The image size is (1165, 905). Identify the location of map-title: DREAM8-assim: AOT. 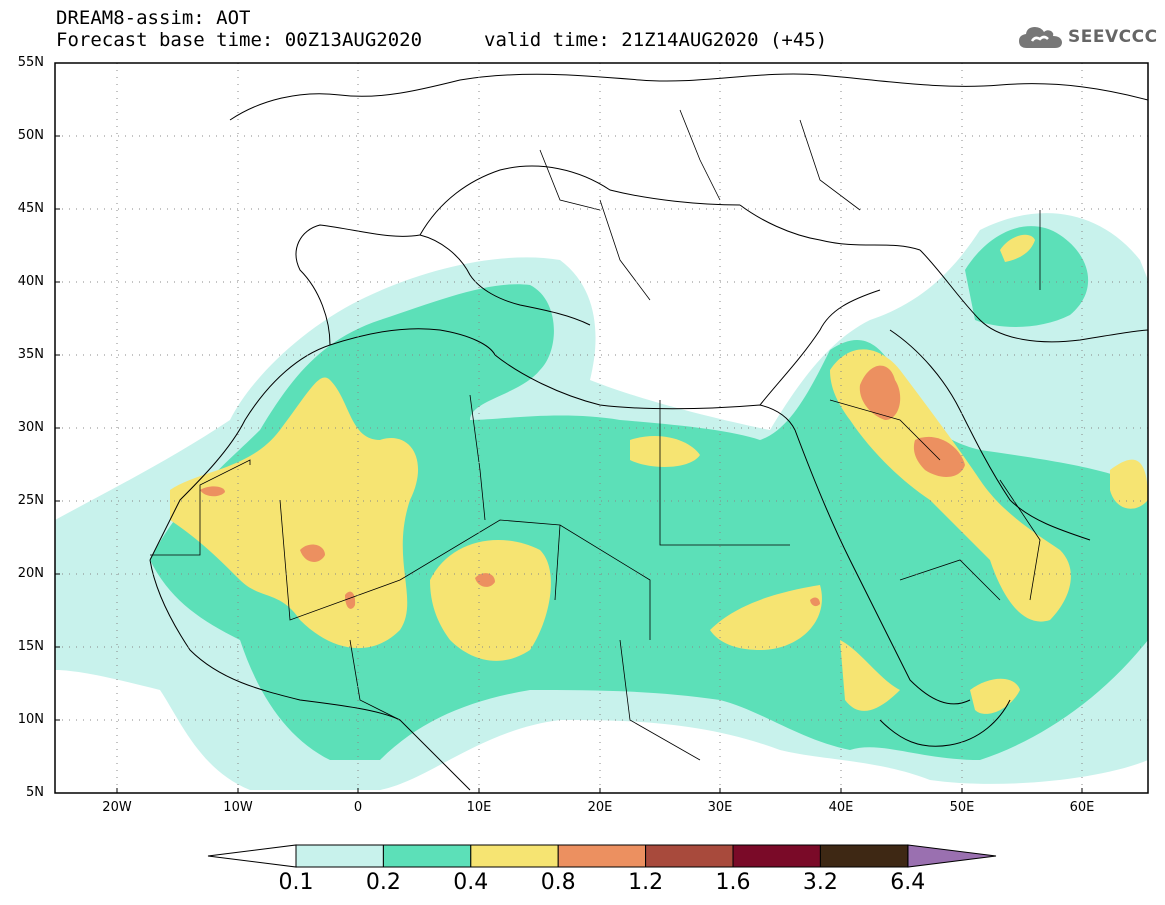
(153, 18).